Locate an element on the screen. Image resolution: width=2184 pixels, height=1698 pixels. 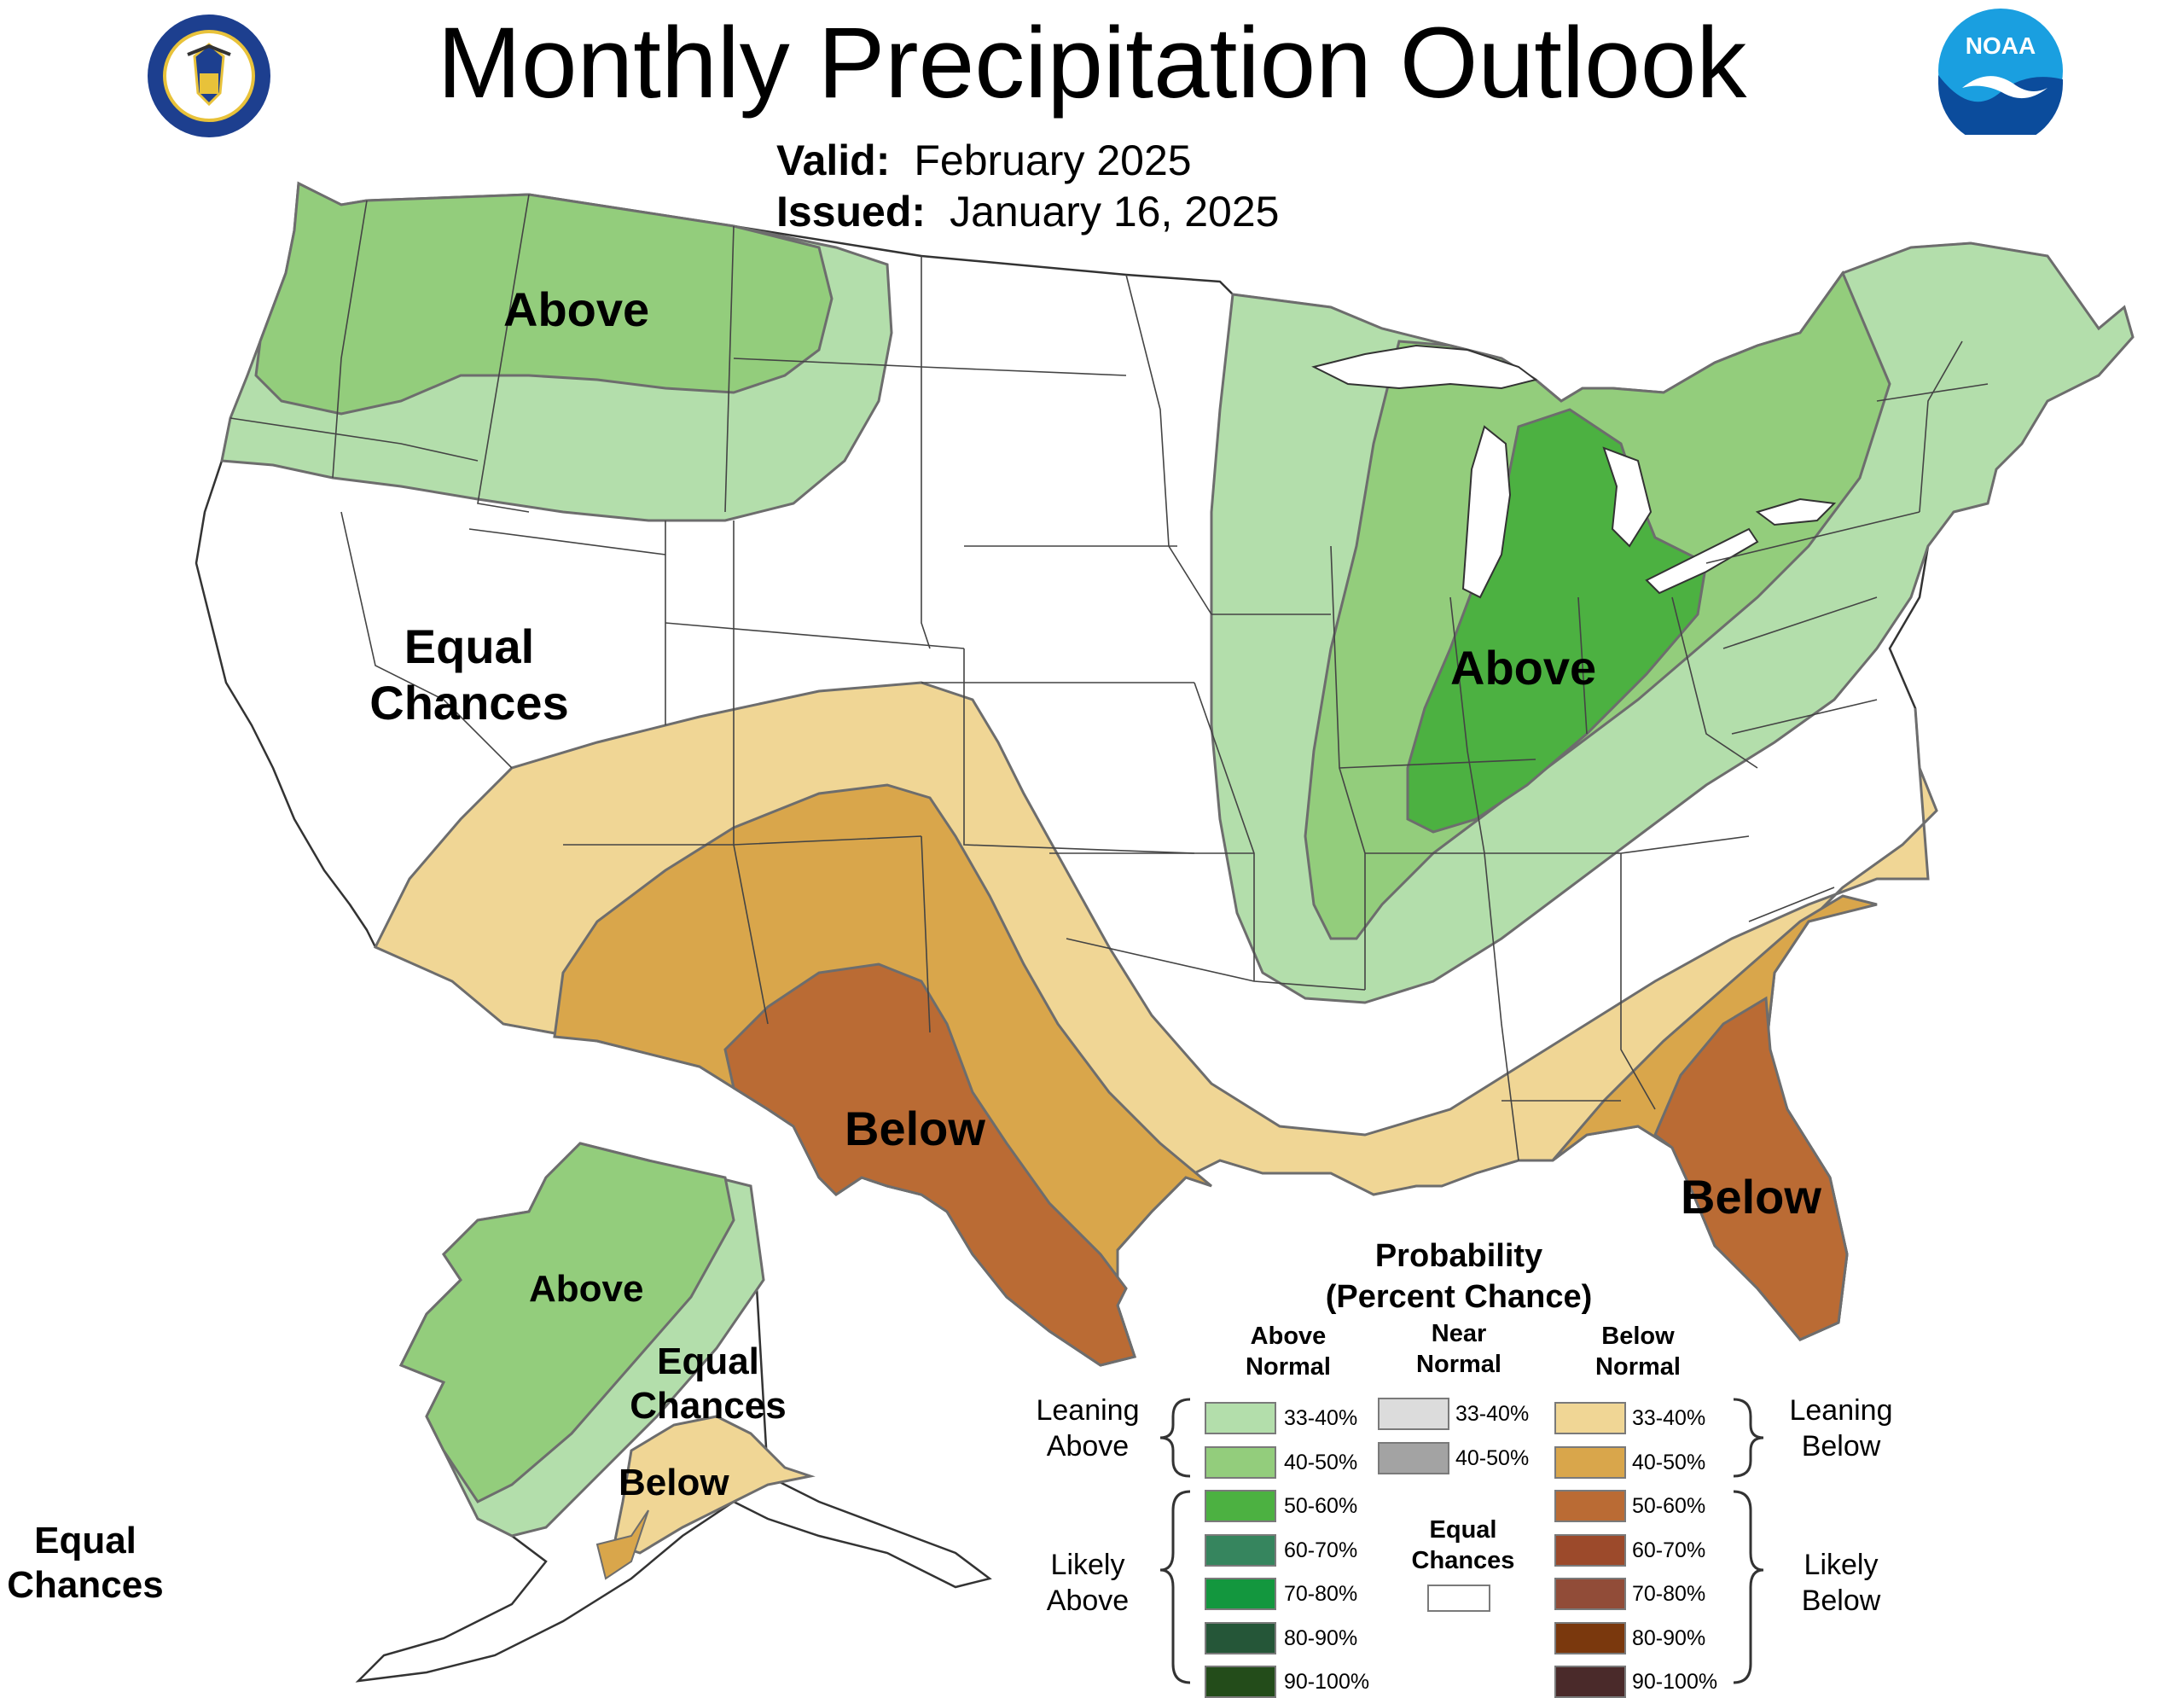
label-west-equal-chances: Equal Chances is located at coordinates (469, 675).